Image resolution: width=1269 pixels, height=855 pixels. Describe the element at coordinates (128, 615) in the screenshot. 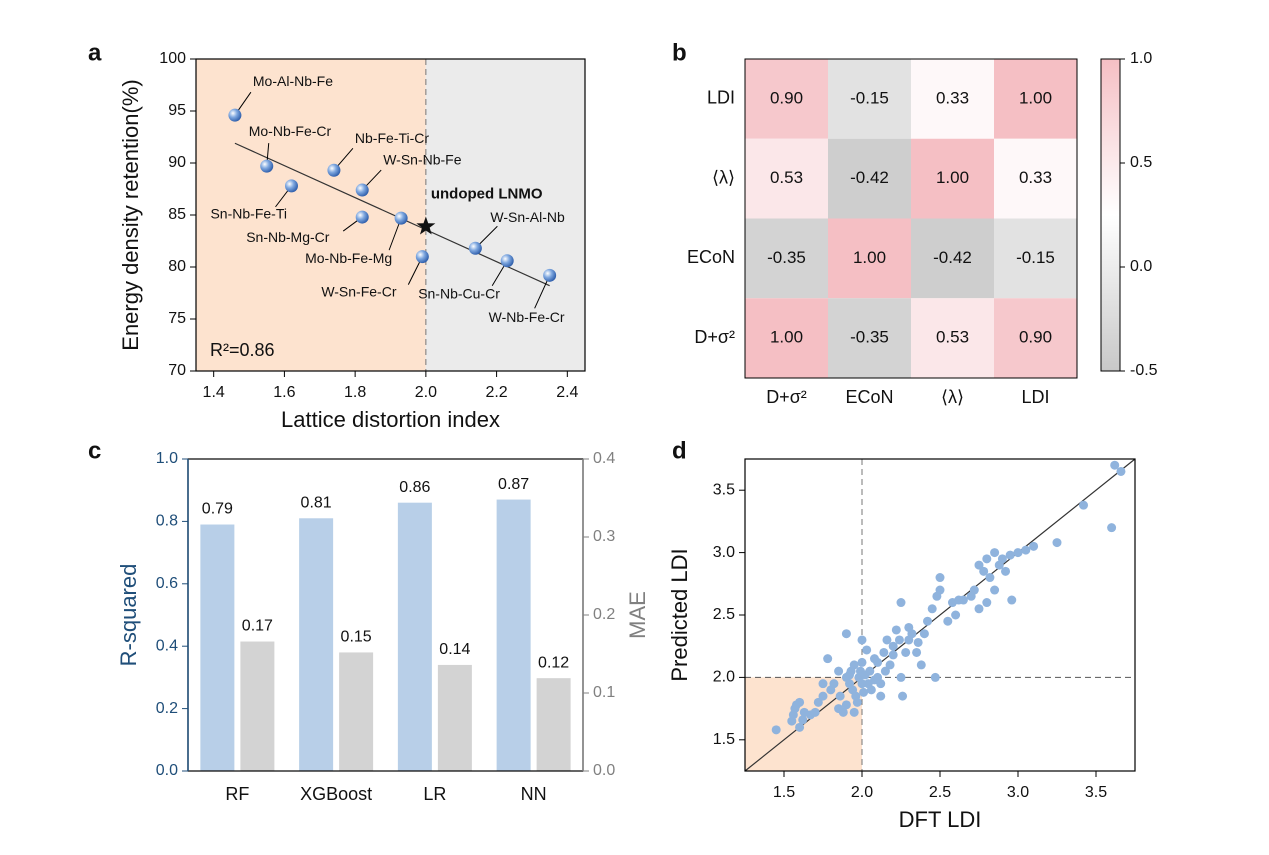

I see `y-axis-title: R-squared` at that location.